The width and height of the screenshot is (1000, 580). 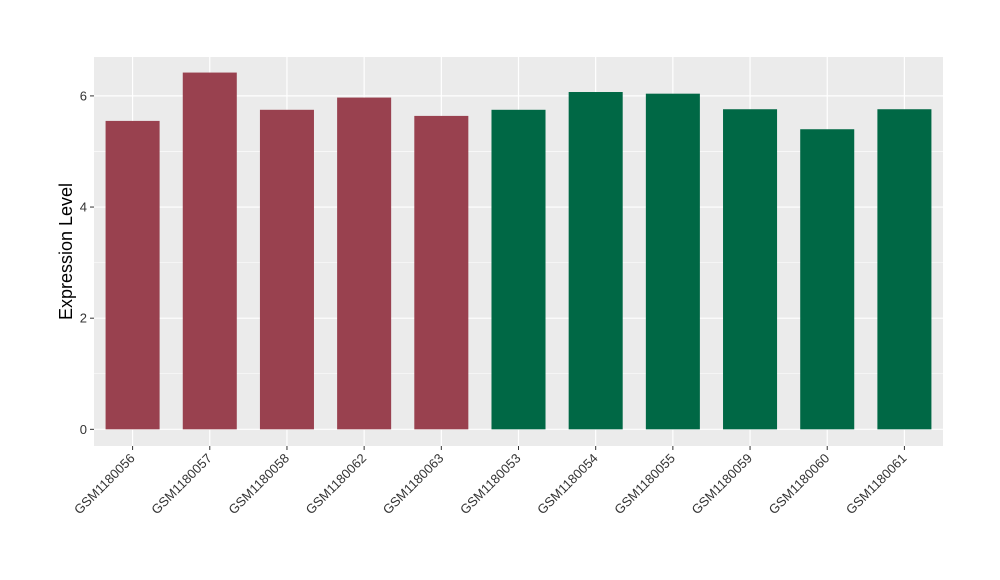 I want to click on bar-GSM1180056, so click(x=132, y=275).